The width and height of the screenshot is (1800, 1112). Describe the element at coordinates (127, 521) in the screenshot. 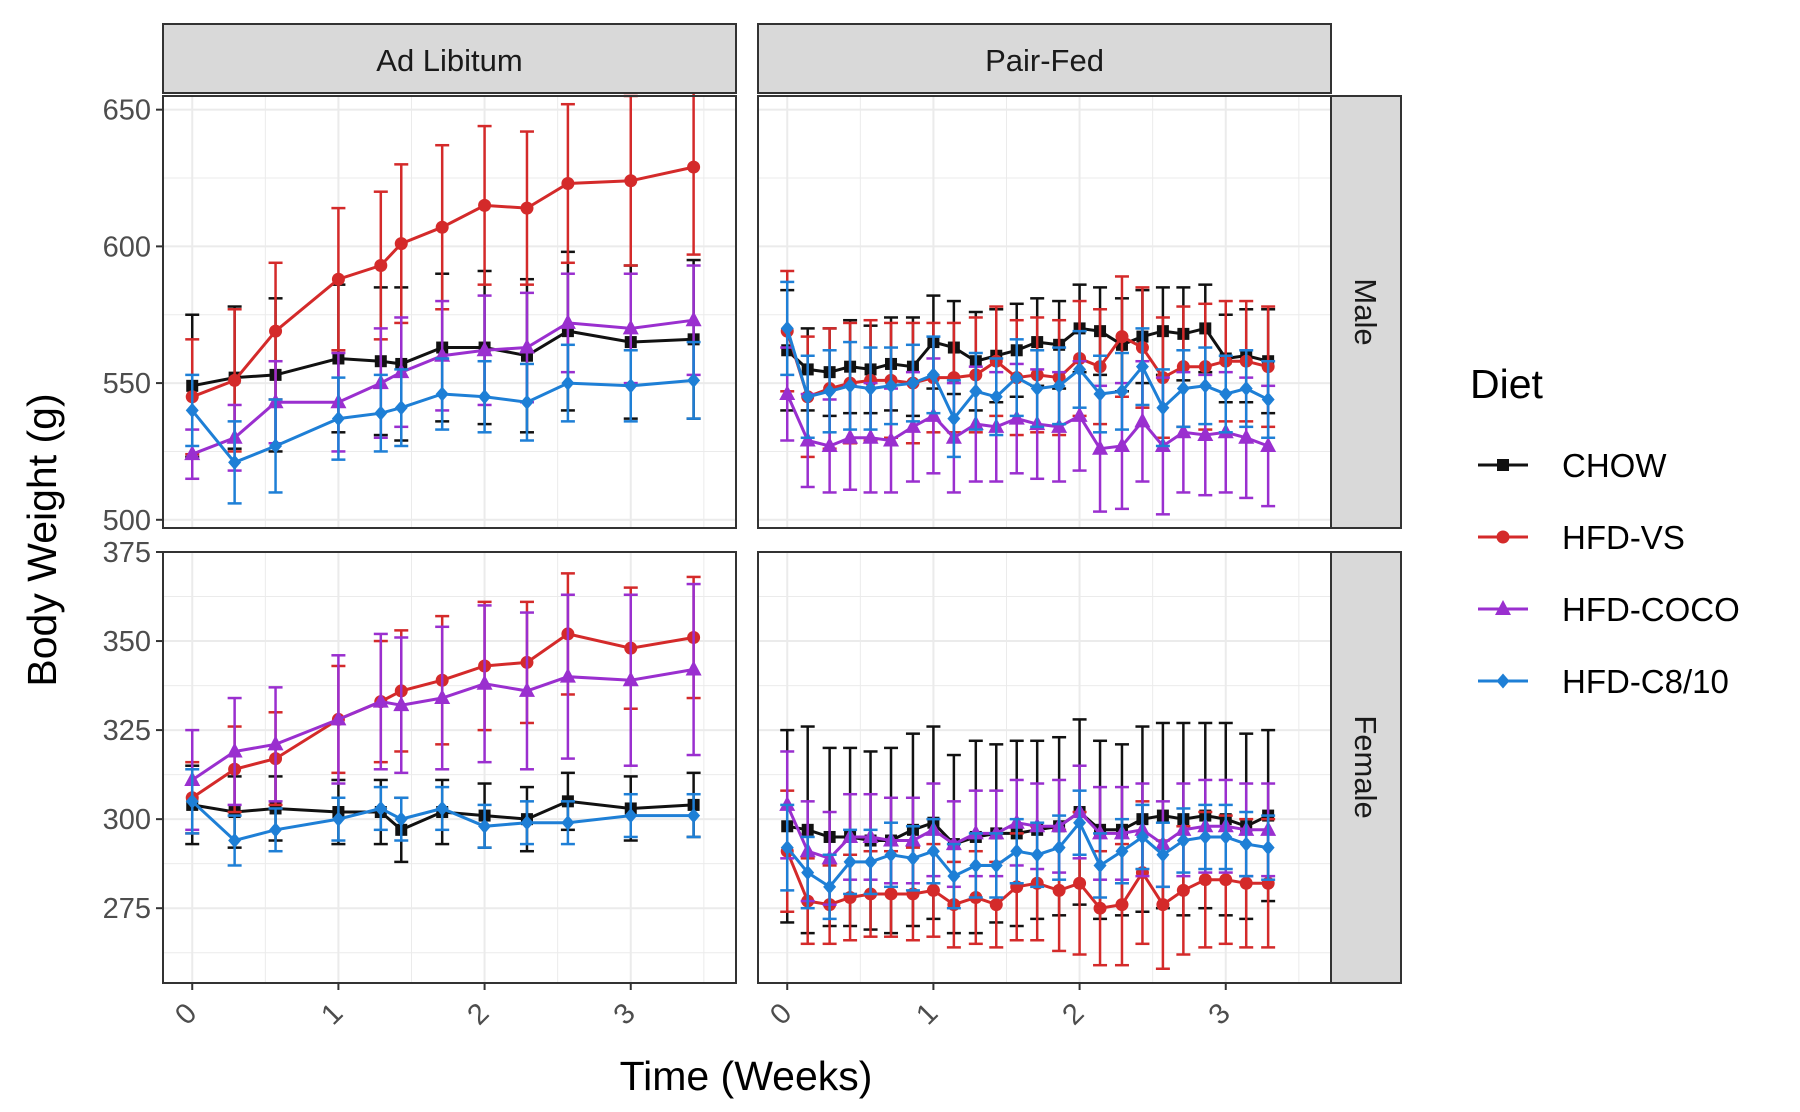

I see `y-tick-label: 500` at that location.